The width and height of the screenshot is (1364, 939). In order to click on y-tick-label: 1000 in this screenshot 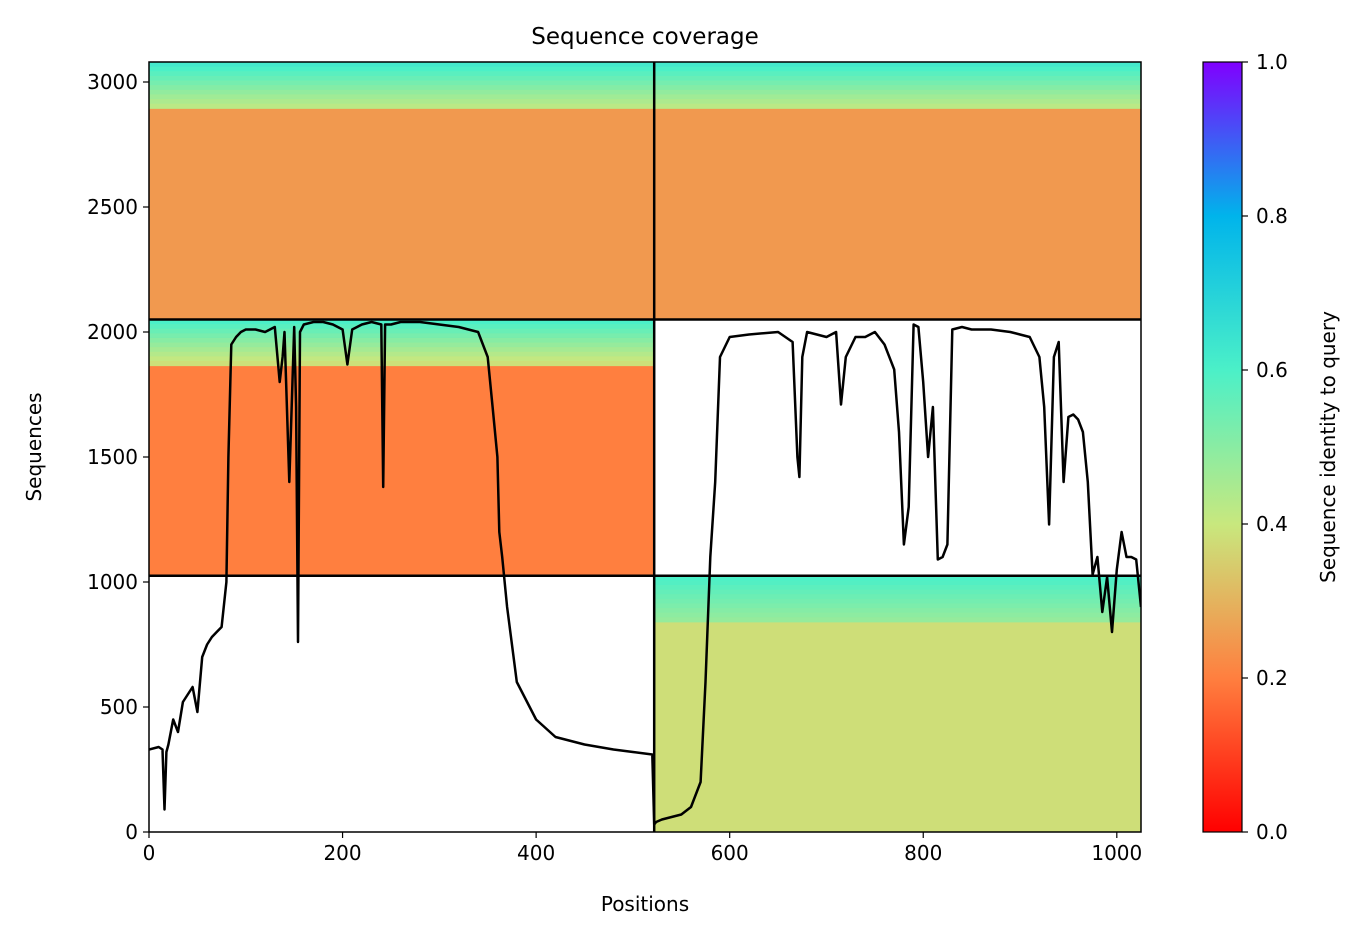, I will do `click(112, 582)`.